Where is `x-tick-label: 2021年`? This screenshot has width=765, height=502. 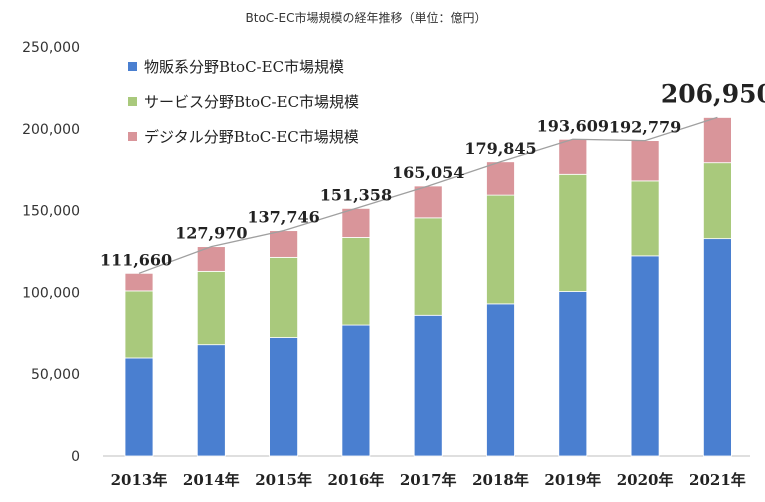 x-tick-label: 2021年 is located at coordinates (717, 480).